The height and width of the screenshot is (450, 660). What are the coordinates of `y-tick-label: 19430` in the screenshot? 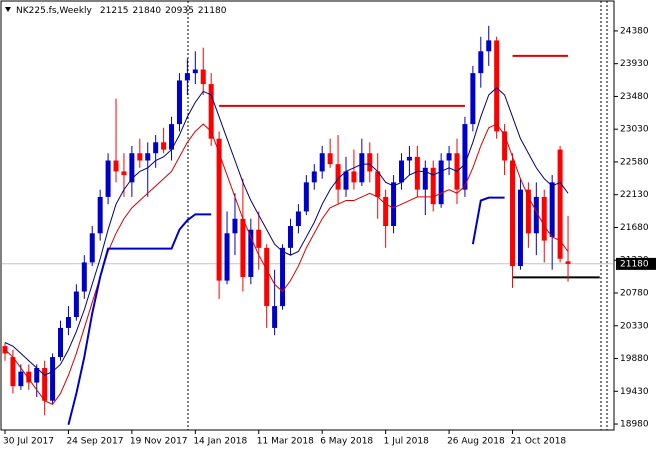 It's located at (634, 392).